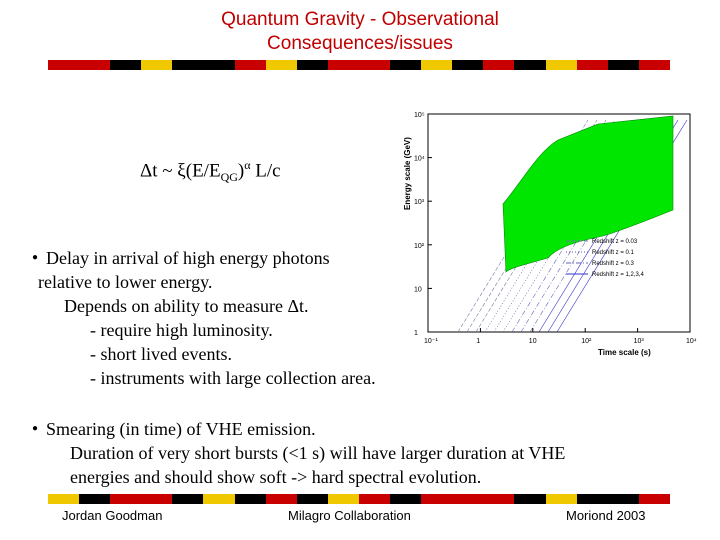 The height and width of the screenshot is (540, 720). I want to click on bullet-1-line-5: - short lived events., so click(161, 354).